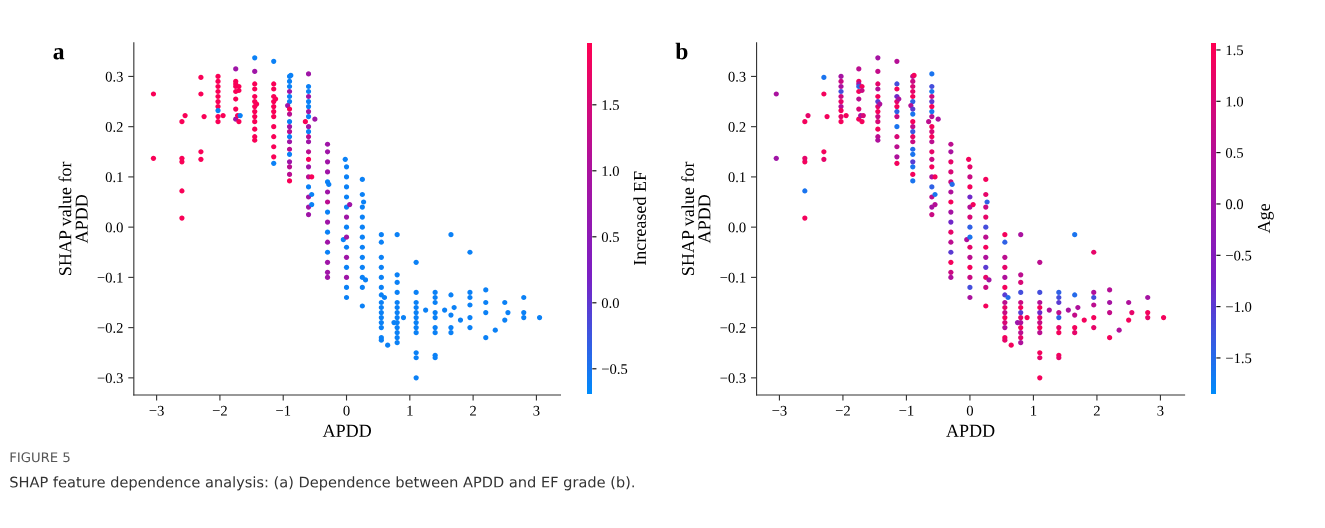 The height and width of the screenshot is (528, 1325). What do you see at coordinates (1239, 306) in the screenshot?
I see `color-bar-label: −1.0` at bounding box center [1239, 306].